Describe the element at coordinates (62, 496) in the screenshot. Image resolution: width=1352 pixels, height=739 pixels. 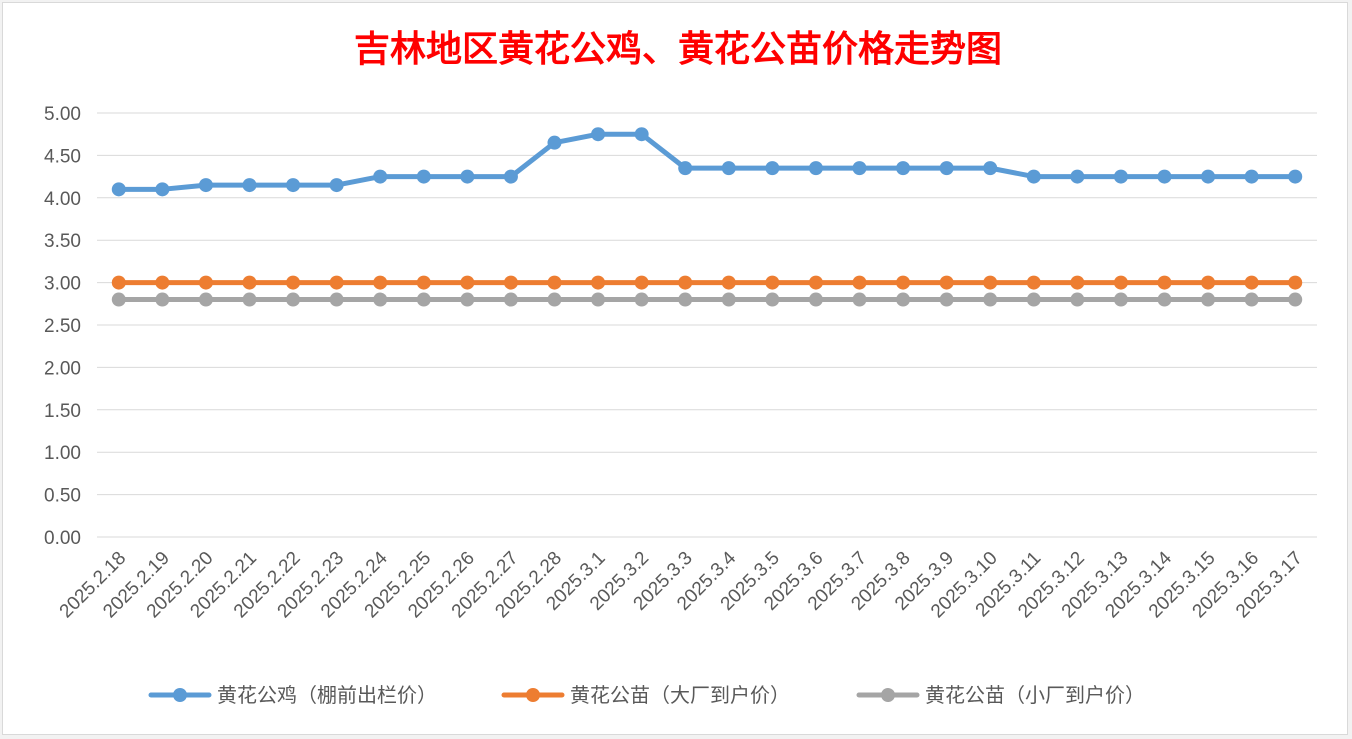
I see `y-tick-label: 0.50` at that location.